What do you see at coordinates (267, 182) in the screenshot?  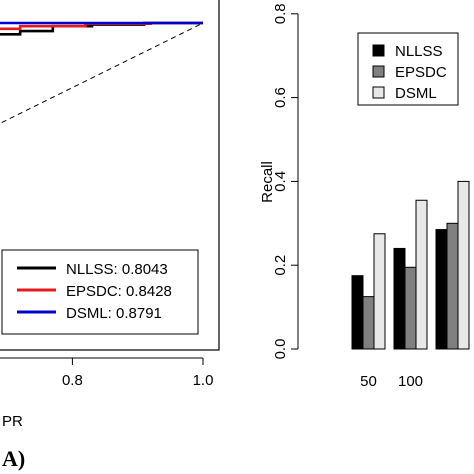 I see `recall-y-axis-label: Recall` at bounding box center [267, 182].